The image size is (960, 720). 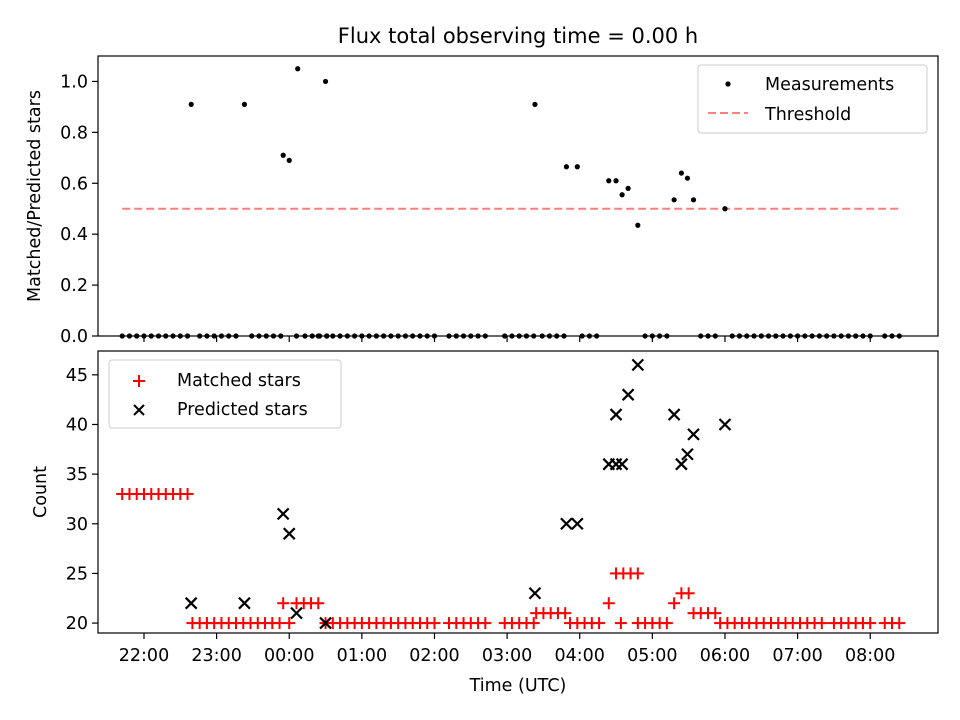 What do you see at coordinates (807, 115) in the screenshot?
I see `legend-threshold-label: Threshold` at bounding box center [807, 115].